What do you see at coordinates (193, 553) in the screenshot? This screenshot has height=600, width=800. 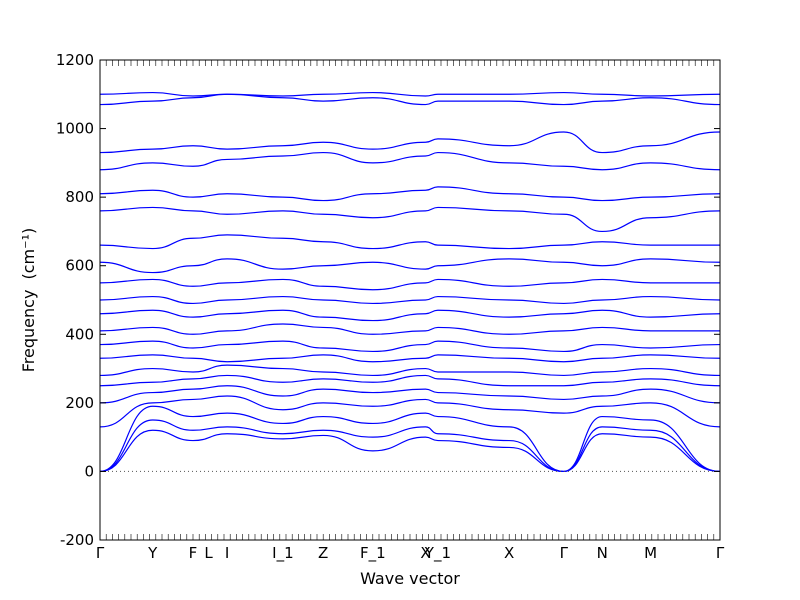 I see `x-tick-label: F` at bounding box center [193, 553].